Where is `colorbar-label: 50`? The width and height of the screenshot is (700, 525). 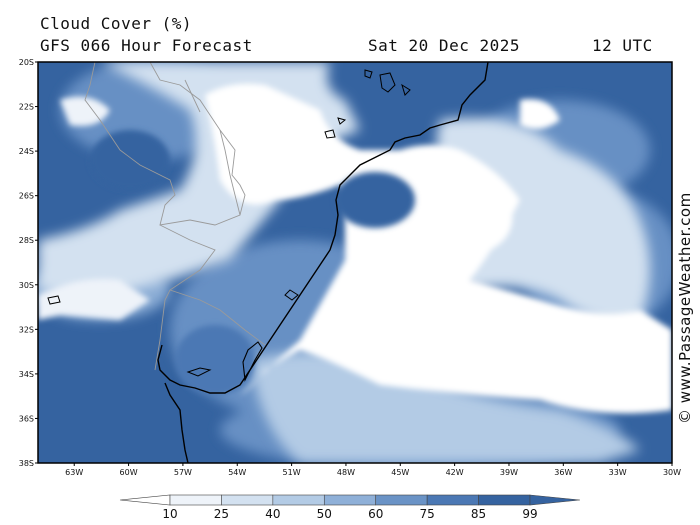 colorbar-label: 50 is located at coordinates (324, 514).